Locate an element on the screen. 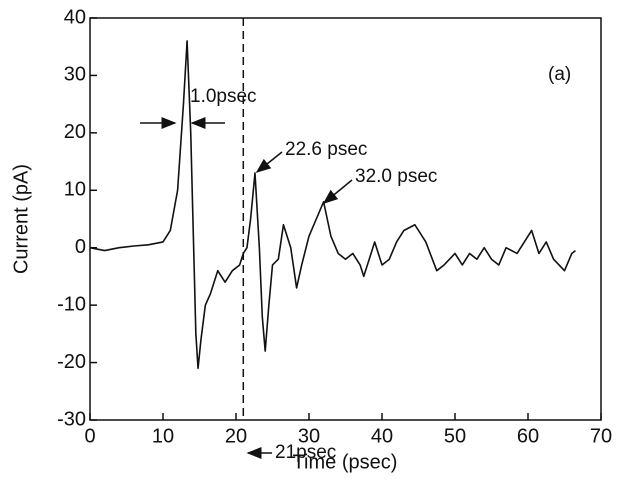  x-tick-label: 0 is located at coordinates (89, 436).